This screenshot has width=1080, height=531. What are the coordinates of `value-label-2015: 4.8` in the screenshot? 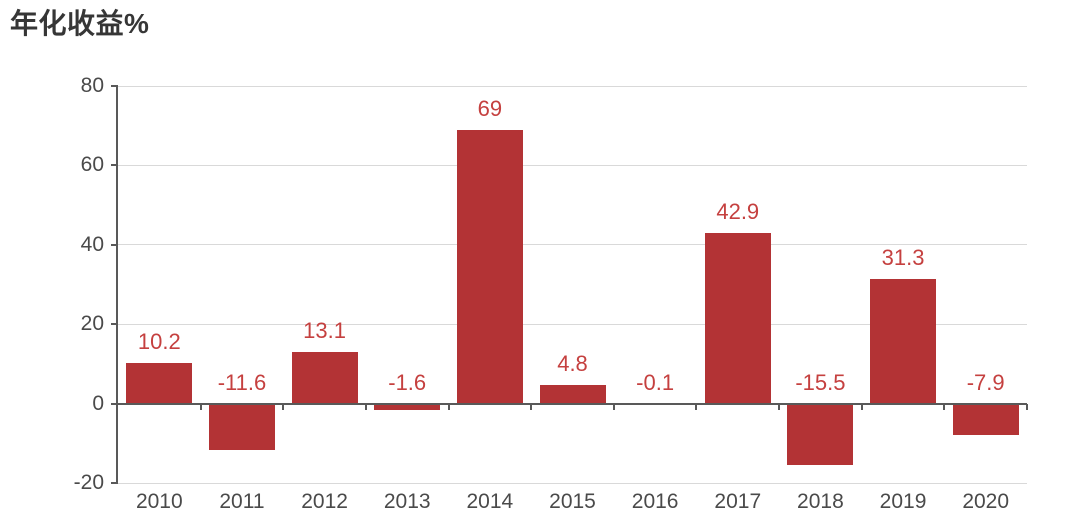 It's located at (572, 363).